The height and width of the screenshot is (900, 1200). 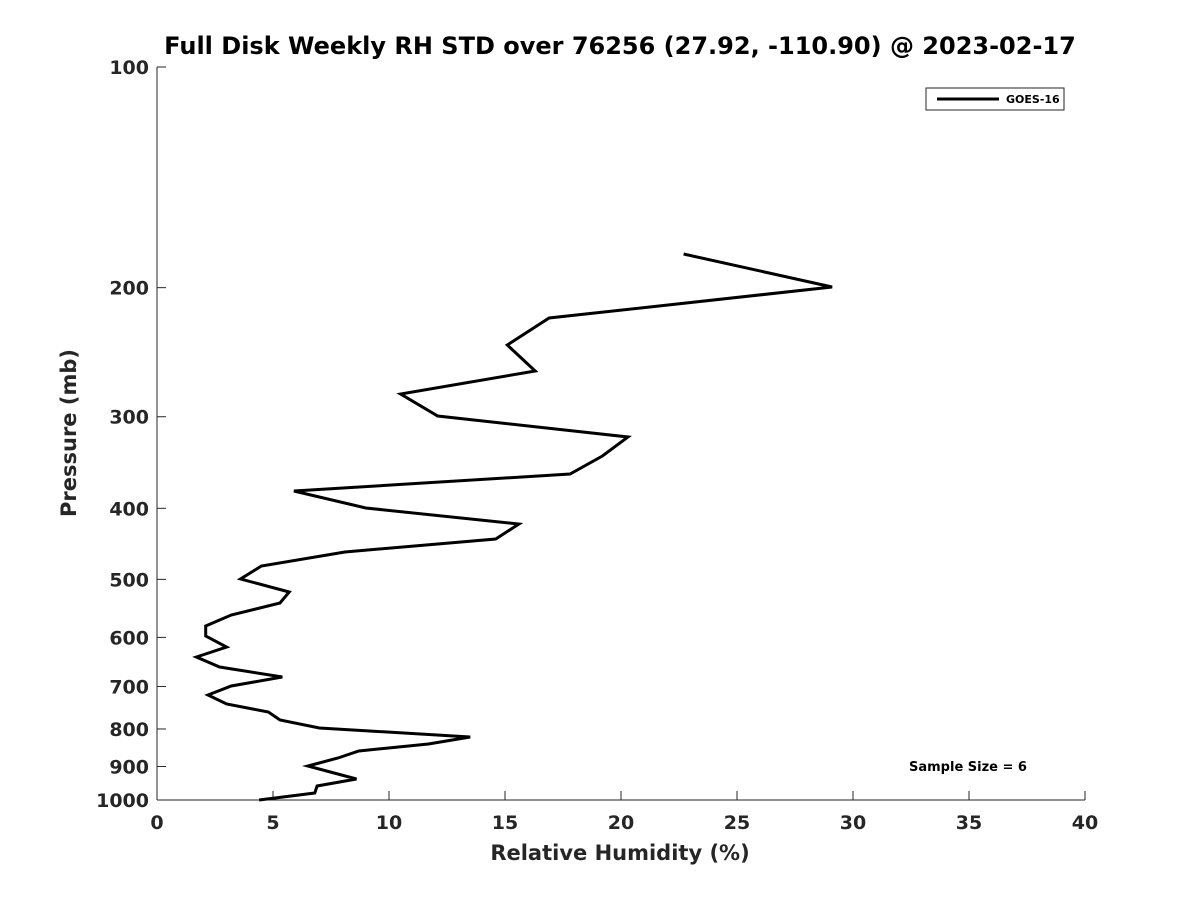 What do you see at coordinates (129, 767) in the screenshot?
I see `y-tick-label: 900` at bounding box center [129, 767].